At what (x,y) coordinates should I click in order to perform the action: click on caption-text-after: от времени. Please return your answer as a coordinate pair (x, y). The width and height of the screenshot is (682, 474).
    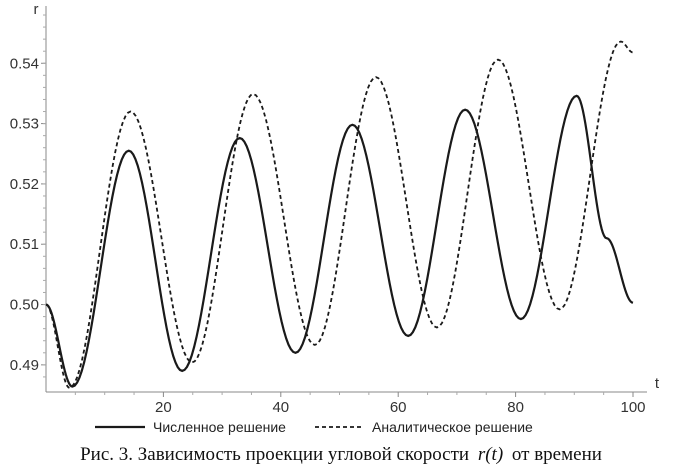
    Looking at the image, I should click on (556, 454).